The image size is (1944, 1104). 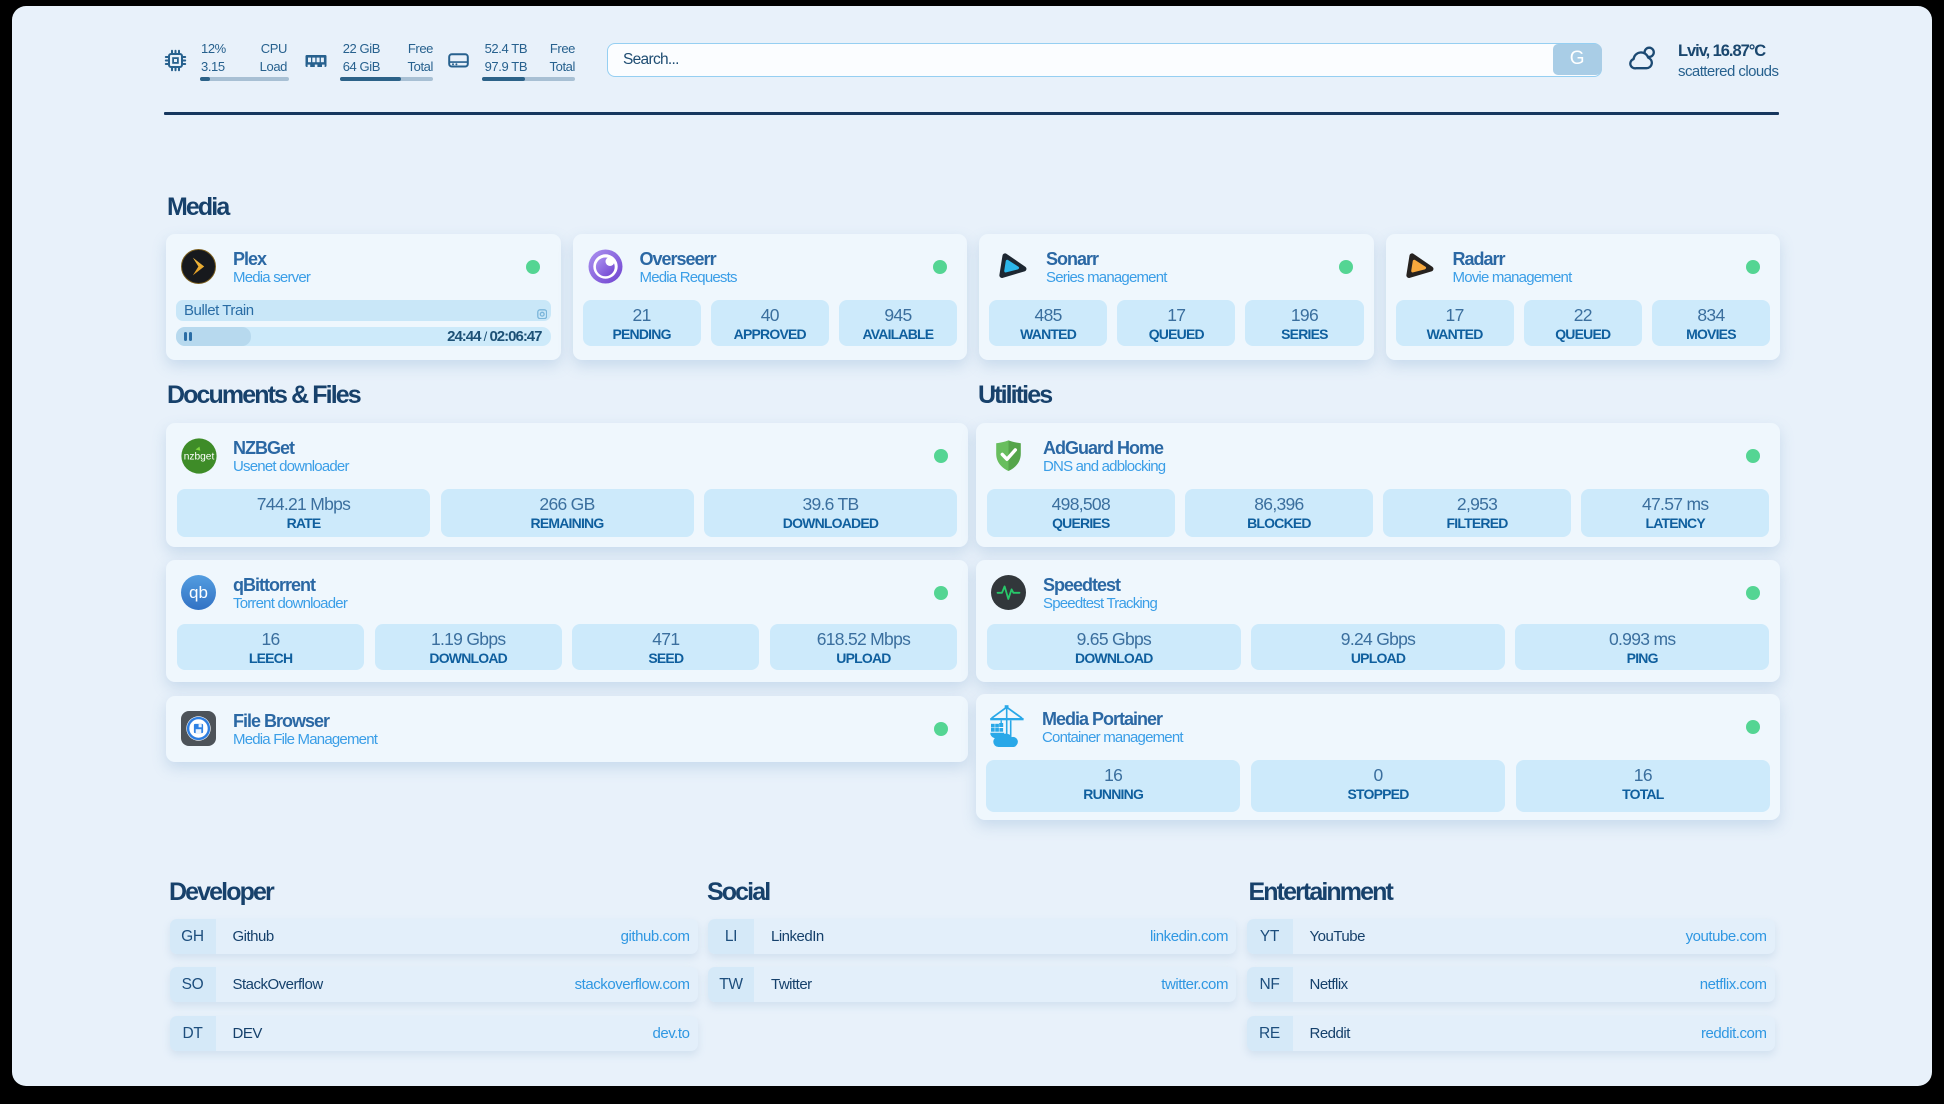 I want to click on svg-text: qb, so click(x=198, y=592).